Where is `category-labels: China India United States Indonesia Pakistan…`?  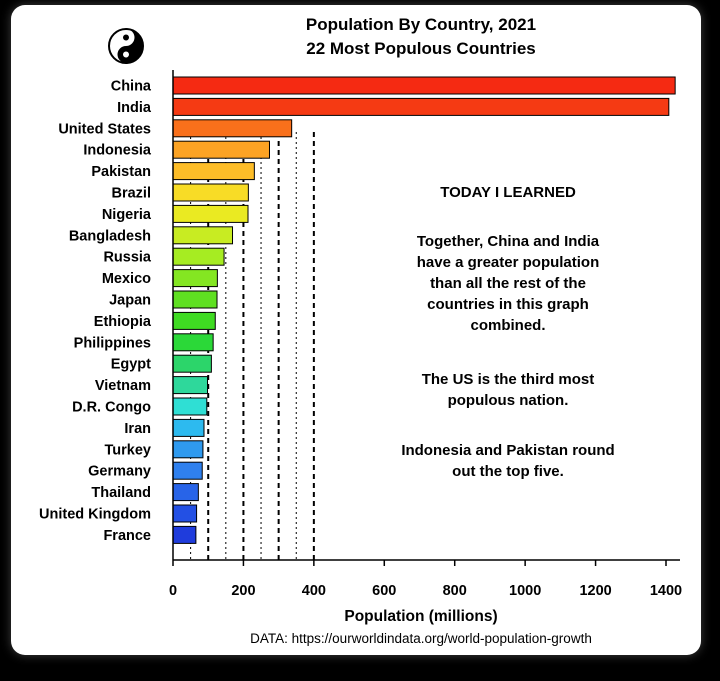 category-labels: China India United States Indonesia Pakistan… is located at coordinates (95, 311).